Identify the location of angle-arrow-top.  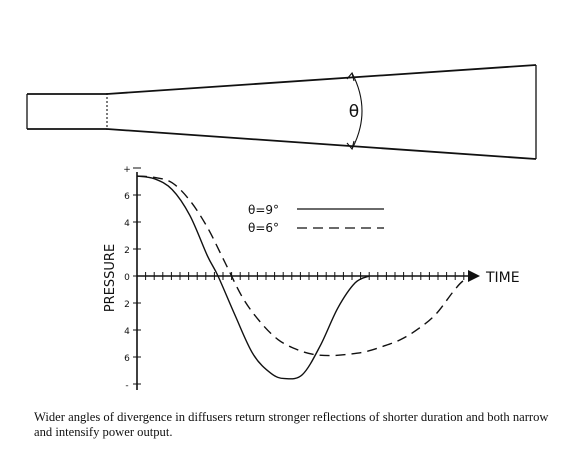
(350, 76).